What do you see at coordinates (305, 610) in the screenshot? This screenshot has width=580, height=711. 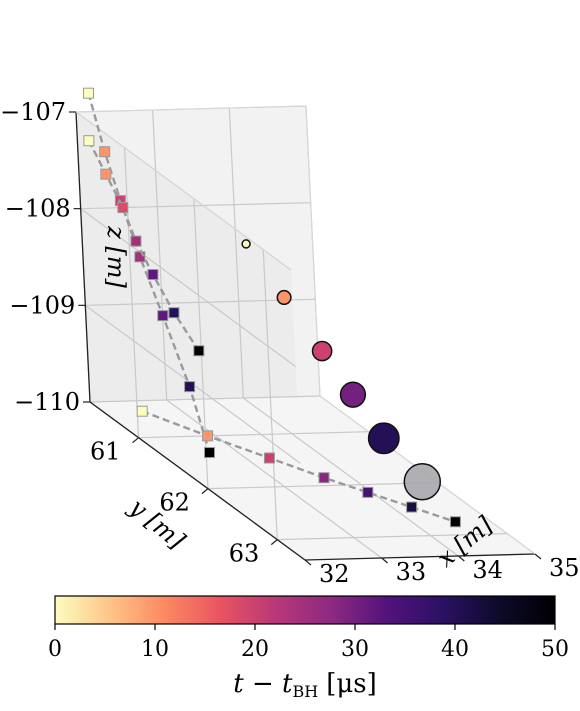 I see `colorbar-gradient` at bounding box center [305, 610].